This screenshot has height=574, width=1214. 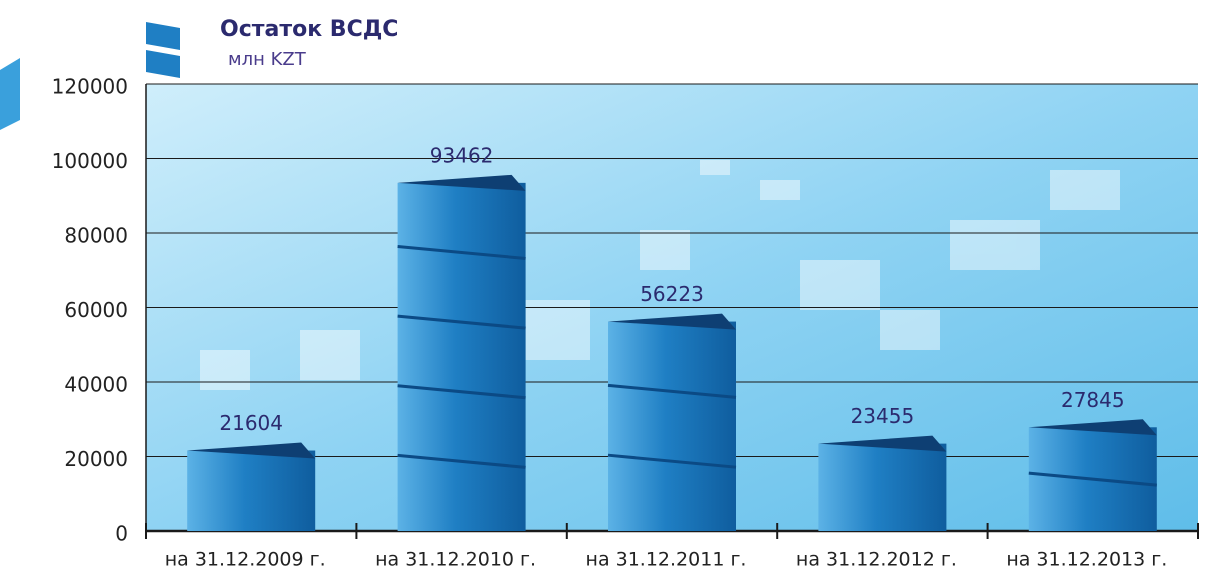 What do you see at coordinates (121, 534) in the screenshot?
I see `y-tick-label: 0` at bounding box center [121, 534].